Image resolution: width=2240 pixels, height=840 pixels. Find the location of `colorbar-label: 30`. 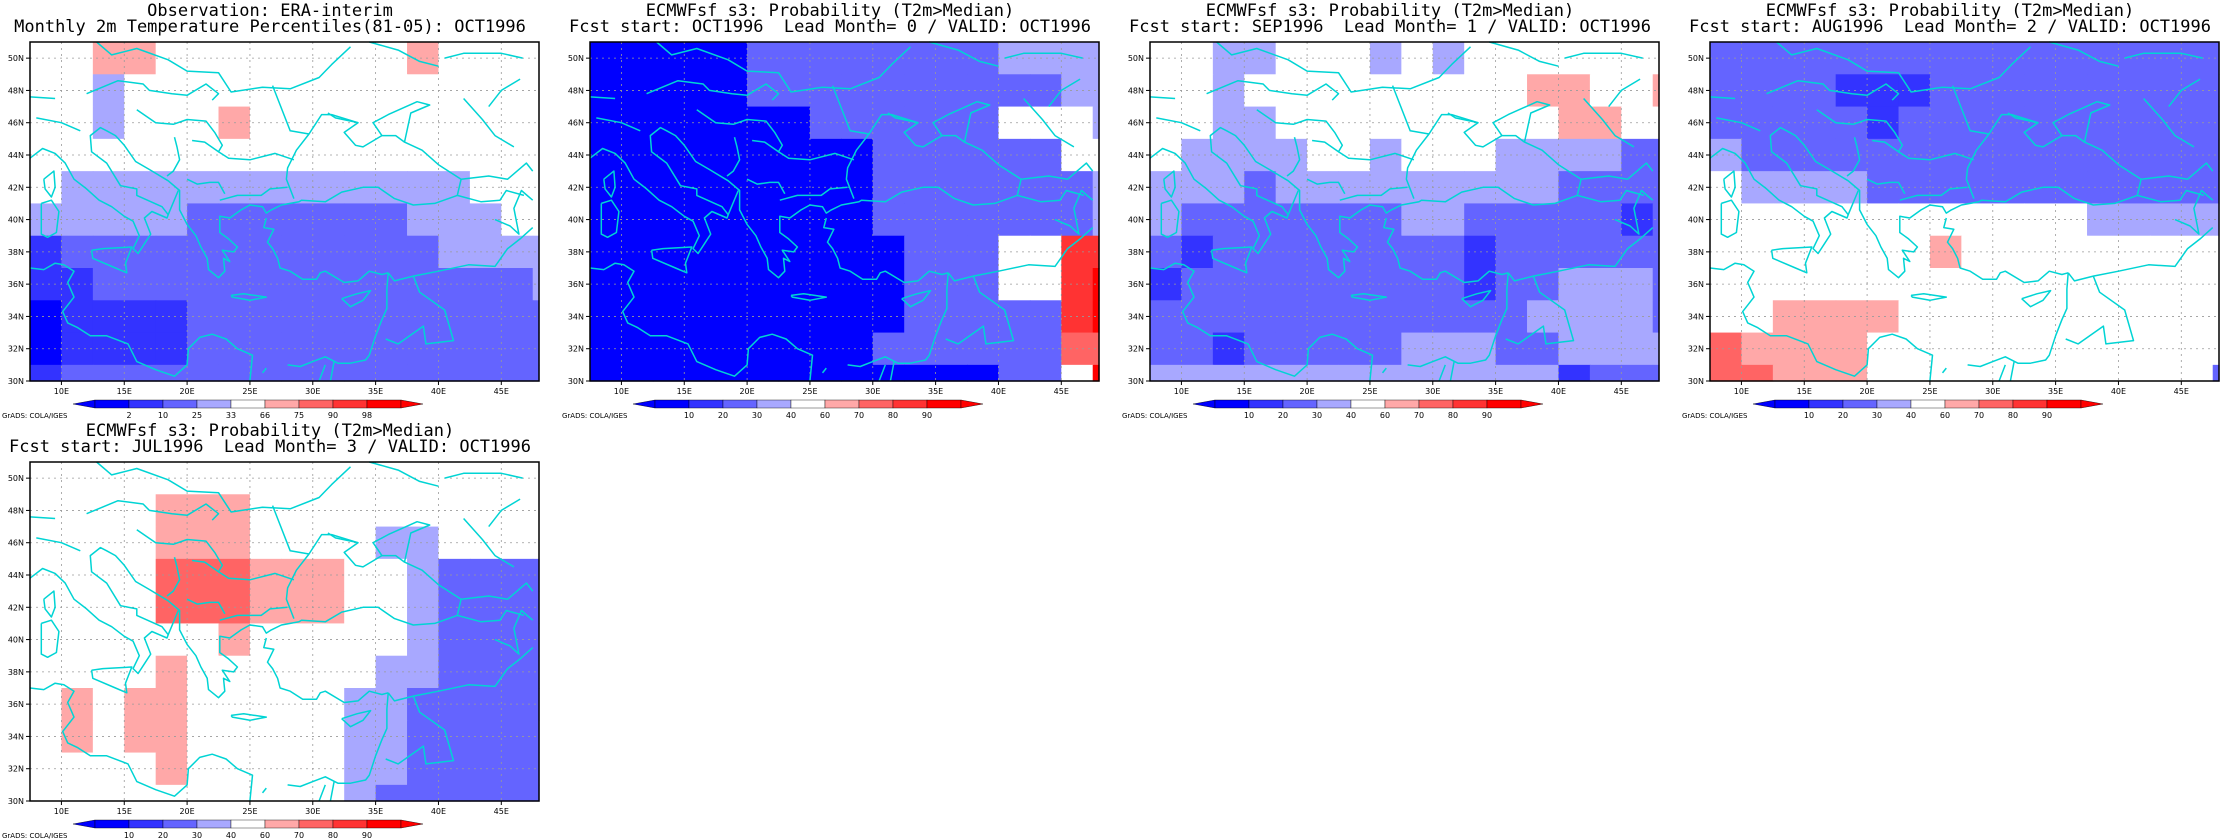

colorbar-label: 30 is located at coordinates (197, 835).